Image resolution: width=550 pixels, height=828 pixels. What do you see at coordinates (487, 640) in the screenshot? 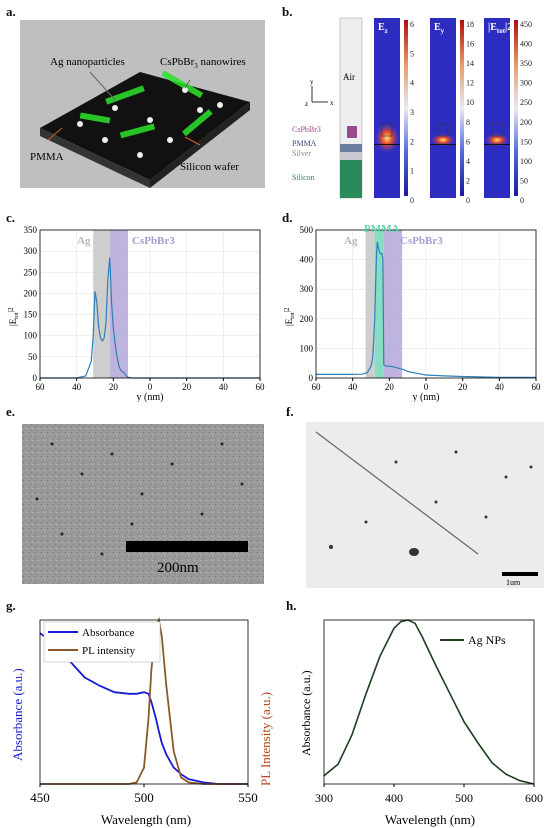
I see `legend-ag-nps: Ag NPs` at bounding box center [487, 640].